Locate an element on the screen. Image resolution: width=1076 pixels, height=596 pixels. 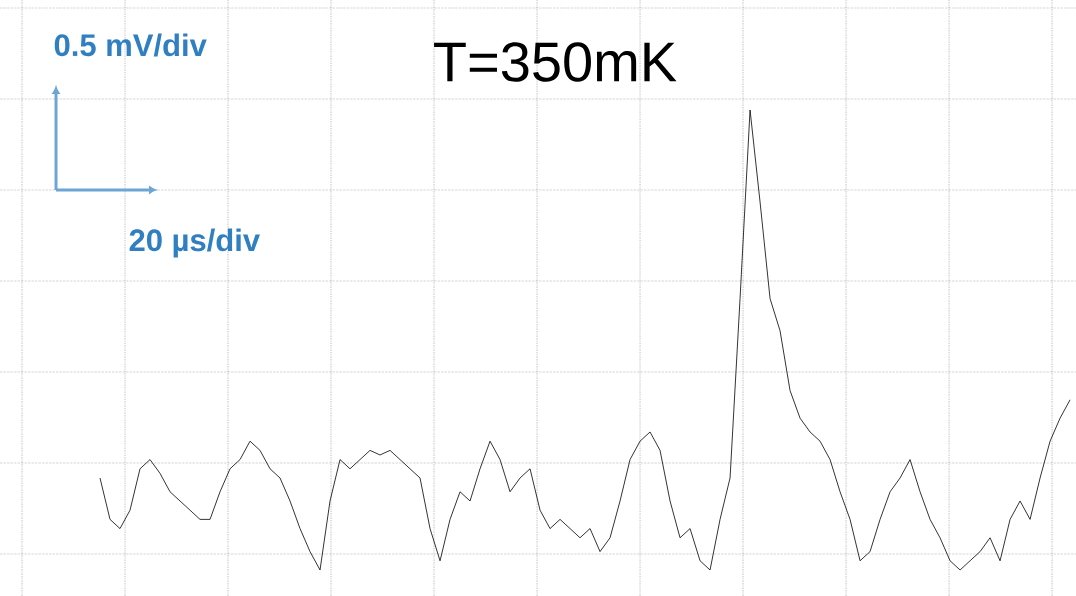
chart-title: T=350mK is located at coordinates (555, 62).